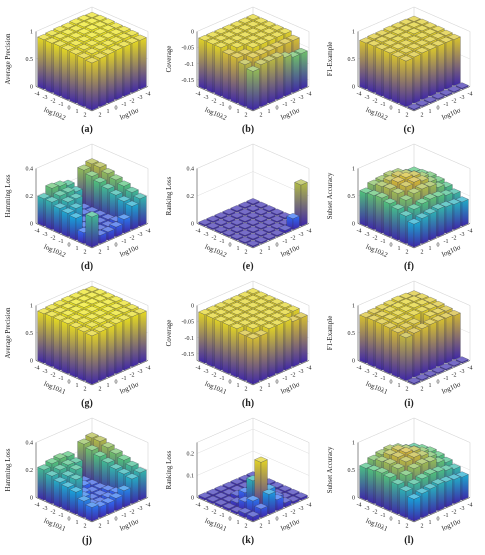  What do you see at coordinates (248, 540) in the screenshot?
I see `panel-label: (k)` at bounding box center [248, 540].